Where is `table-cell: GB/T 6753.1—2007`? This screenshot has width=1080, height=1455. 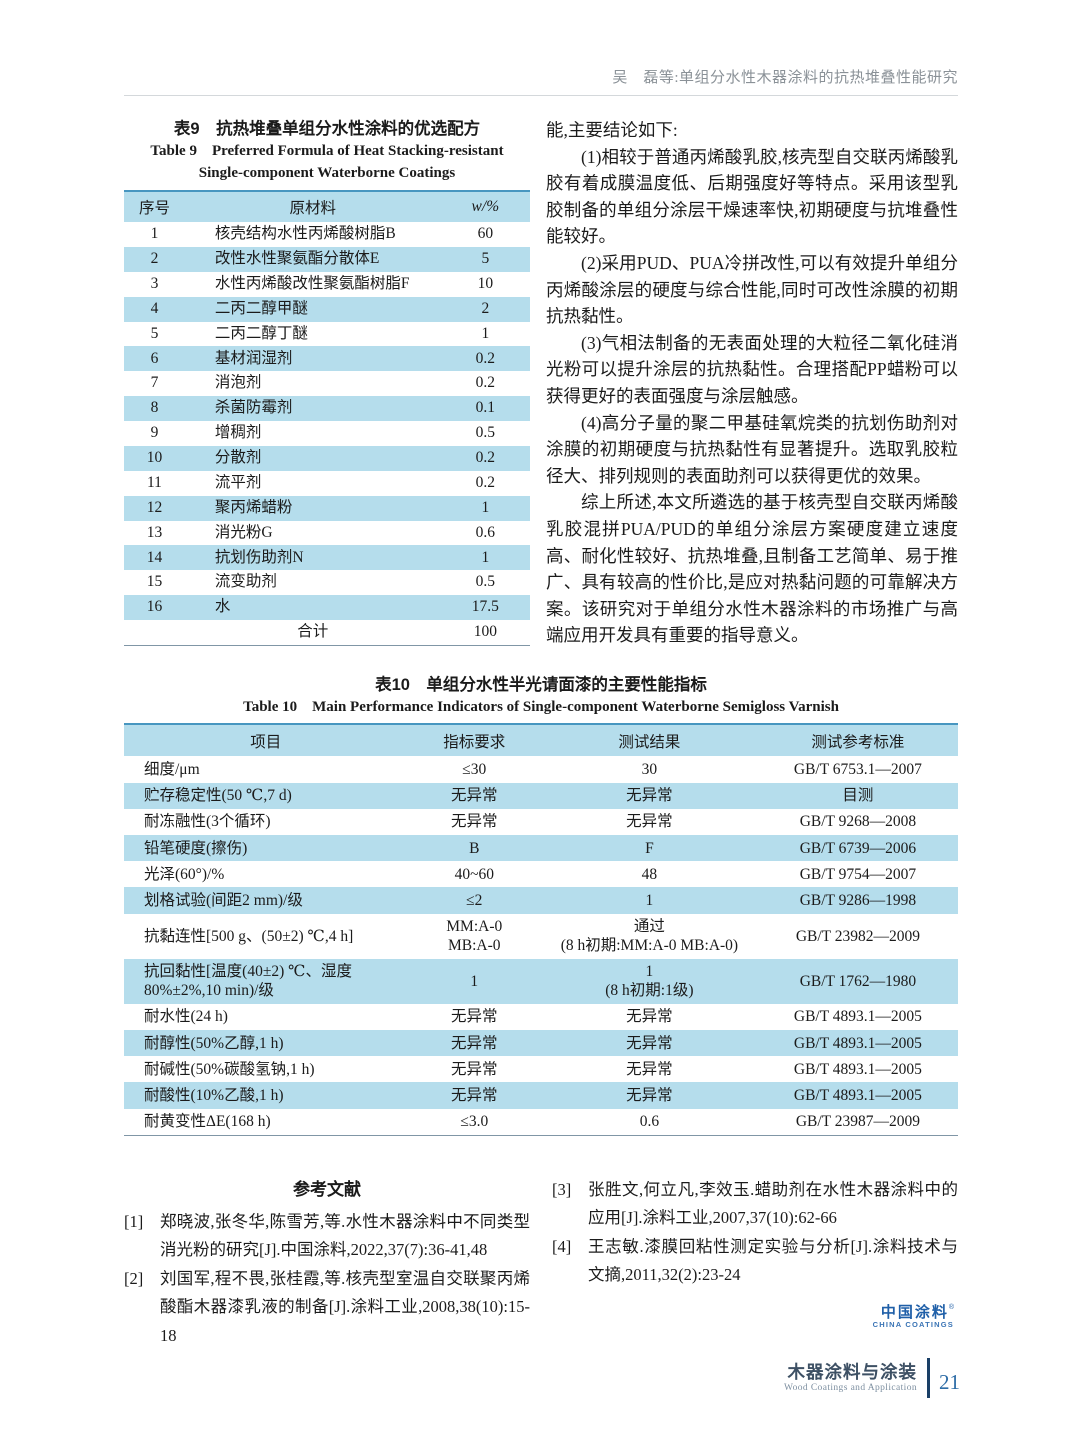 table-cell: GB/T 6753.1—2007 is located at coordinates (857, 769).